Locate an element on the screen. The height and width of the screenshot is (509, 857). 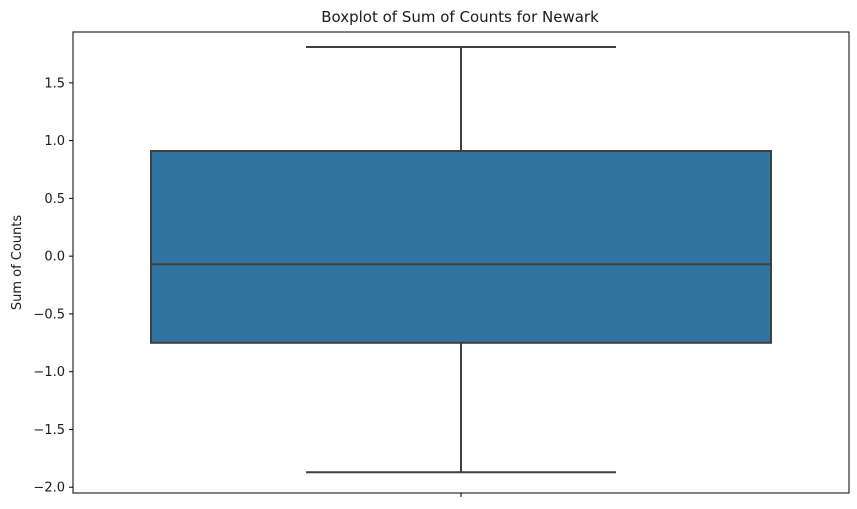
y-tick-label: 1.0 is located at coordinates (54, 141).